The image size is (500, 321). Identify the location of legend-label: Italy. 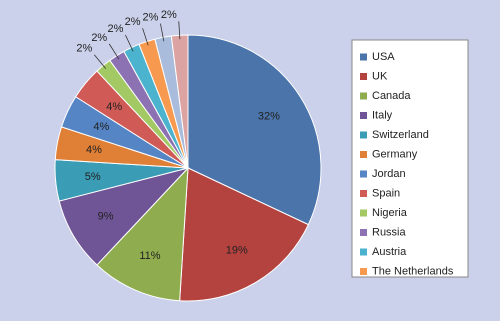
(382, 115).